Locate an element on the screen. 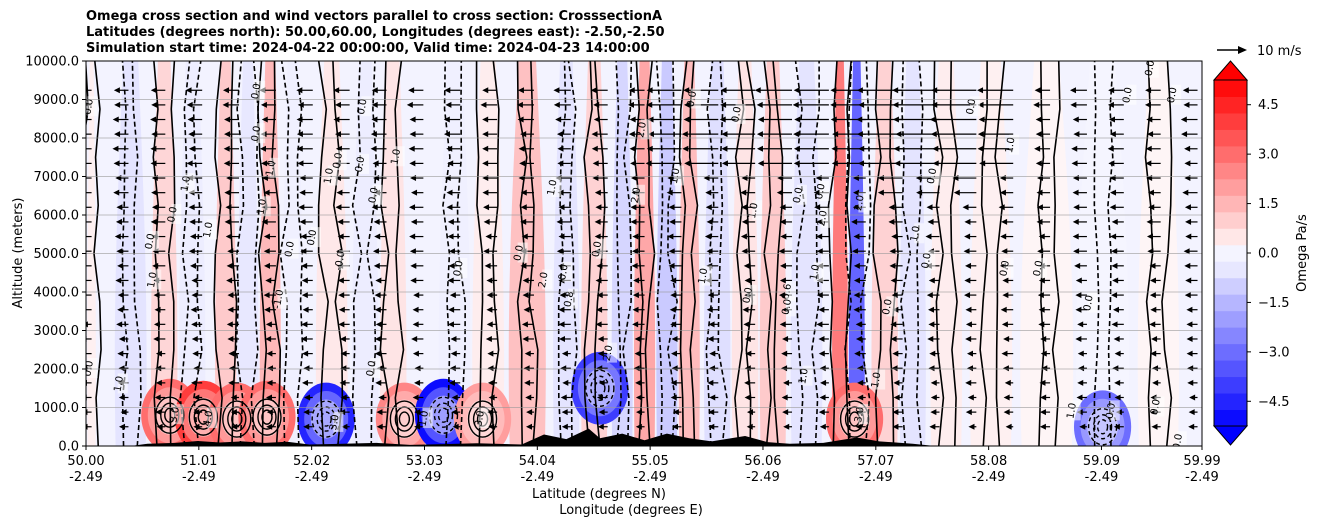  contour-label: 3.0 is located at coordinates (335, 423).